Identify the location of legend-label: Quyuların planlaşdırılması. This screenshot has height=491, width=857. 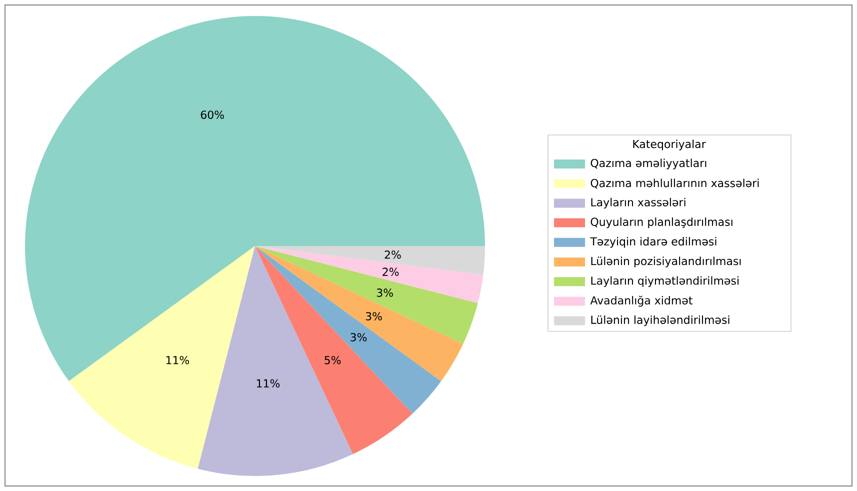
(661, 222).